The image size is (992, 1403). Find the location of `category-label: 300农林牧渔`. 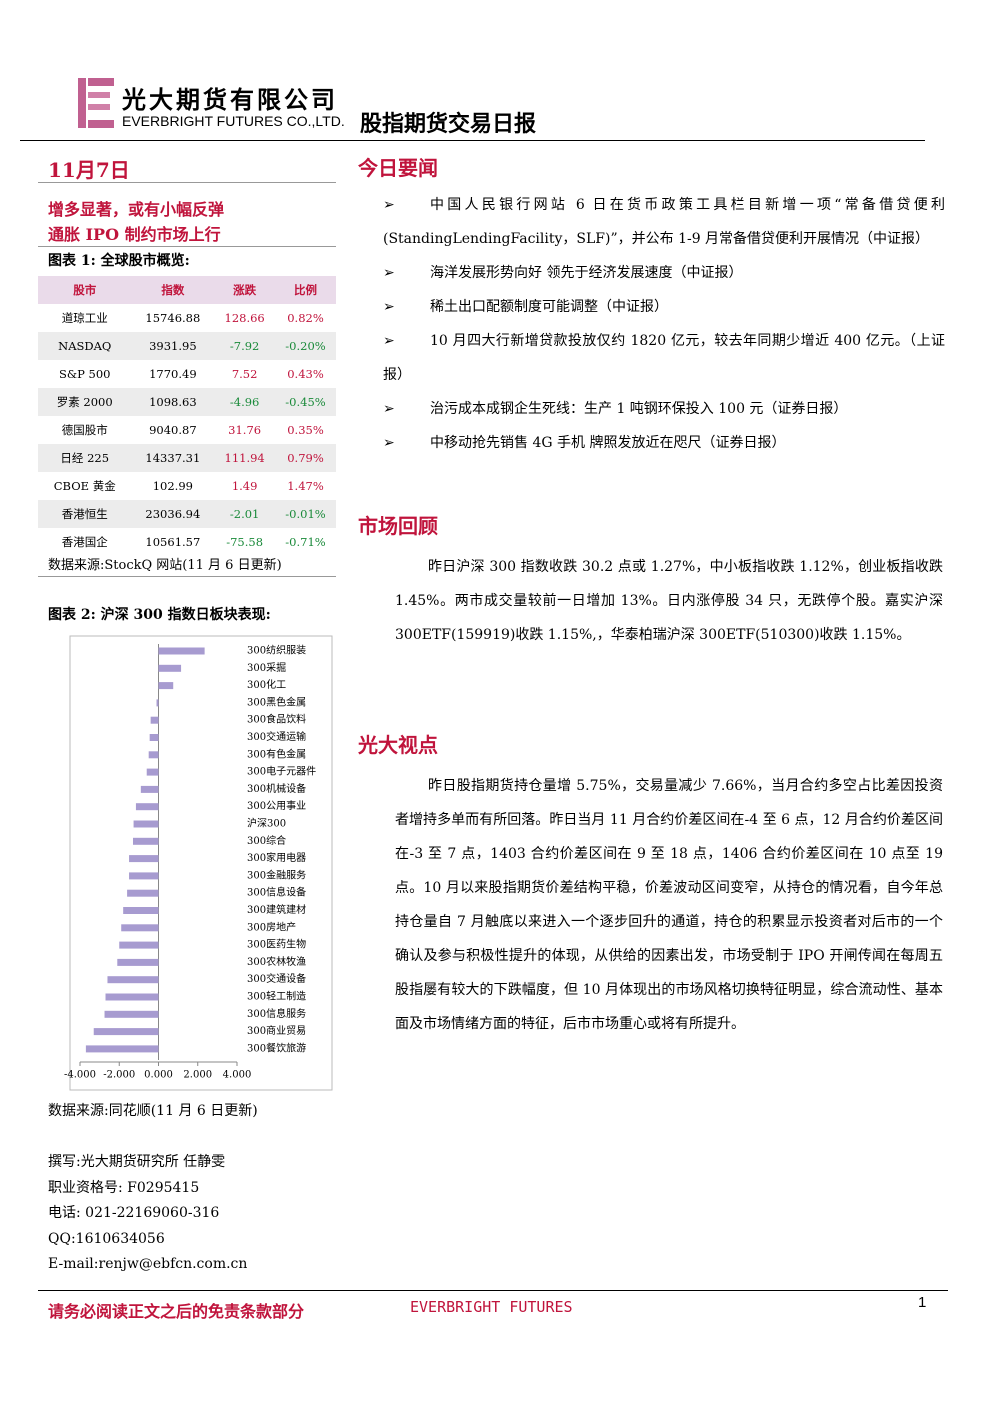

category-label: 300农林牧渔 is located at coordinates (276, 961).